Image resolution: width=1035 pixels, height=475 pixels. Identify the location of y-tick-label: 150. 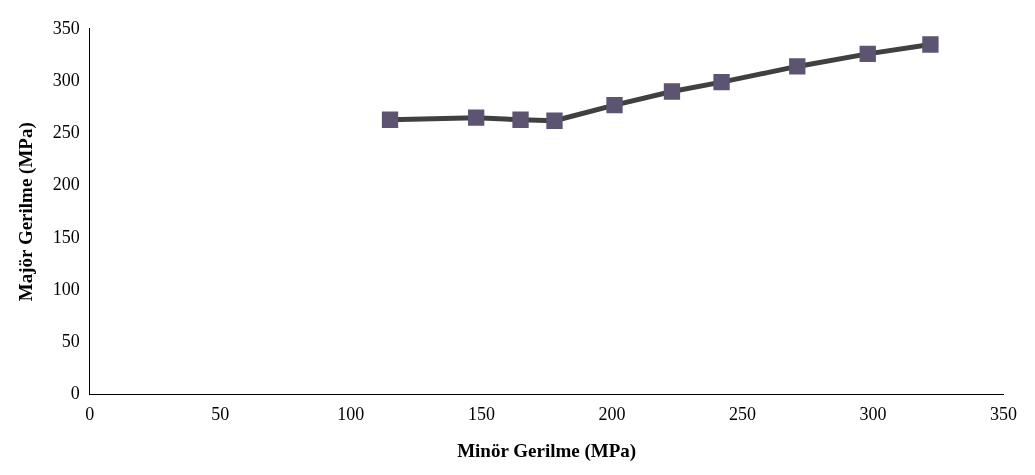
(66, 236).